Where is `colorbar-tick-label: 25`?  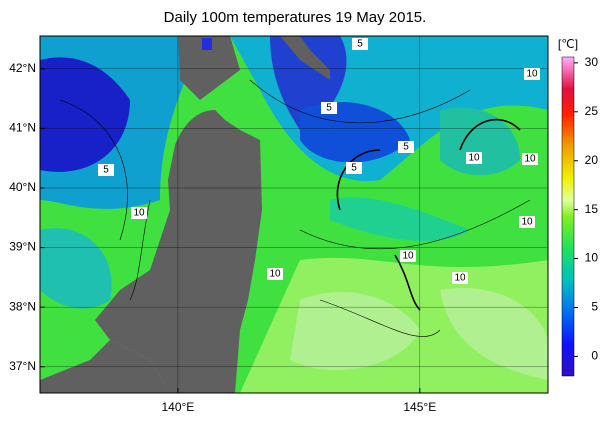 colorbar-tick-label: 25 is located at coordinates (592, 111).